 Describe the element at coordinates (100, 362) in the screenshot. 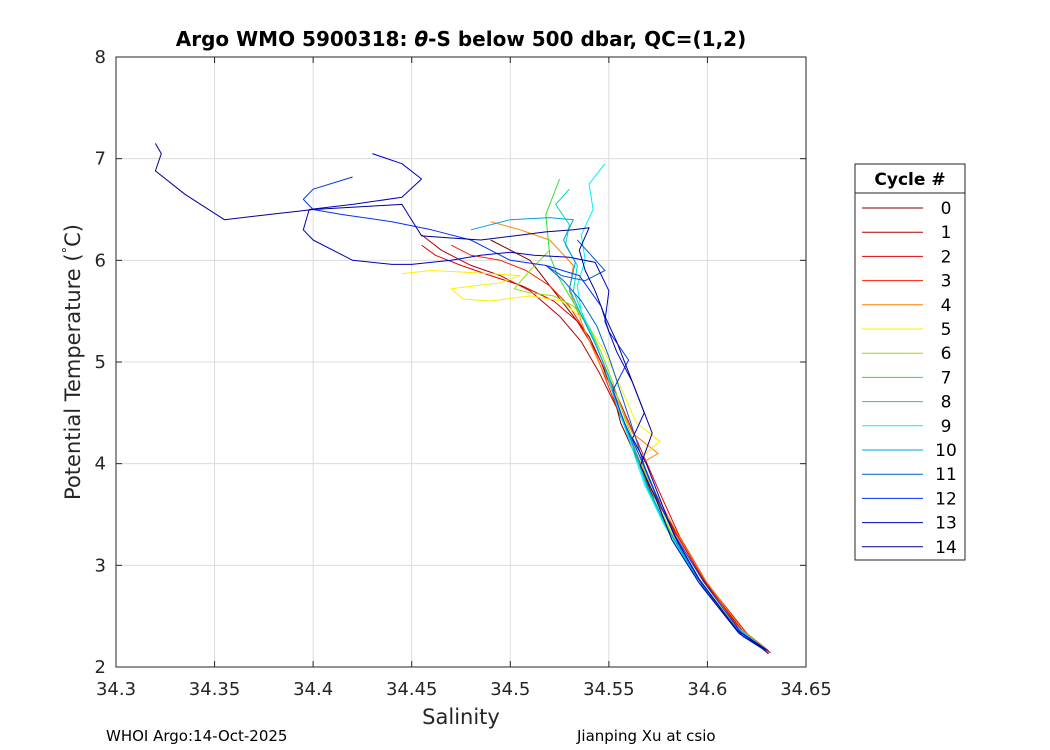

I see `y-tick-label: 5` at that location.